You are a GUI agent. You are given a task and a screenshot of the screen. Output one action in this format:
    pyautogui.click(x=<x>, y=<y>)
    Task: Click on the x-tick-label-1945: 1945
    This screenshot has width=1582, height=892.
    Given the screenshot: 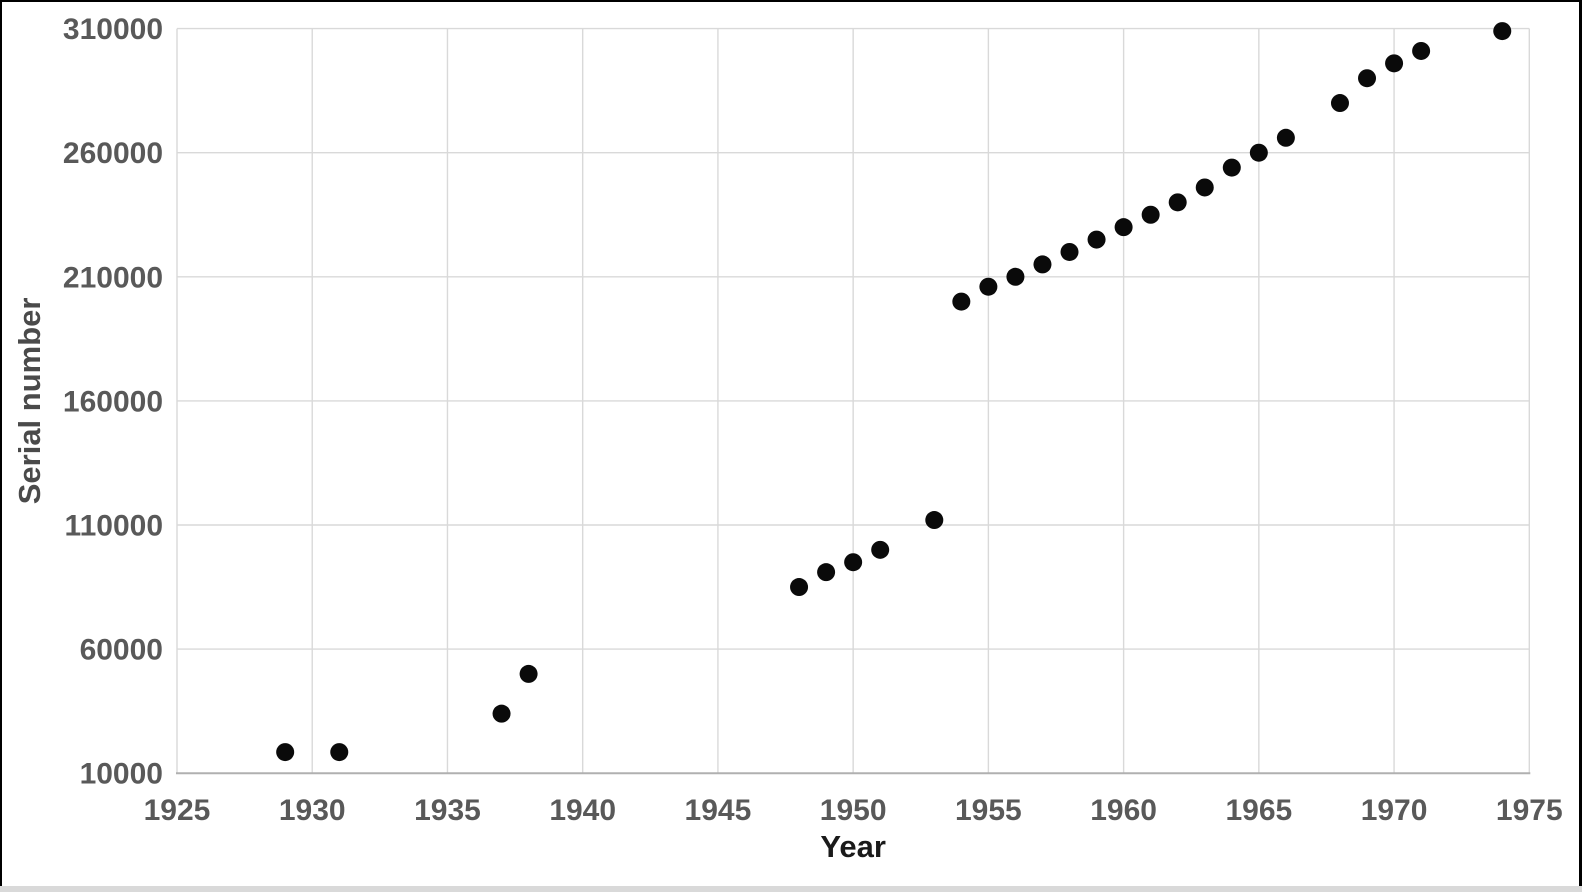 What is the action you would take?
    pyautogui.click(x=718, y=810)
    